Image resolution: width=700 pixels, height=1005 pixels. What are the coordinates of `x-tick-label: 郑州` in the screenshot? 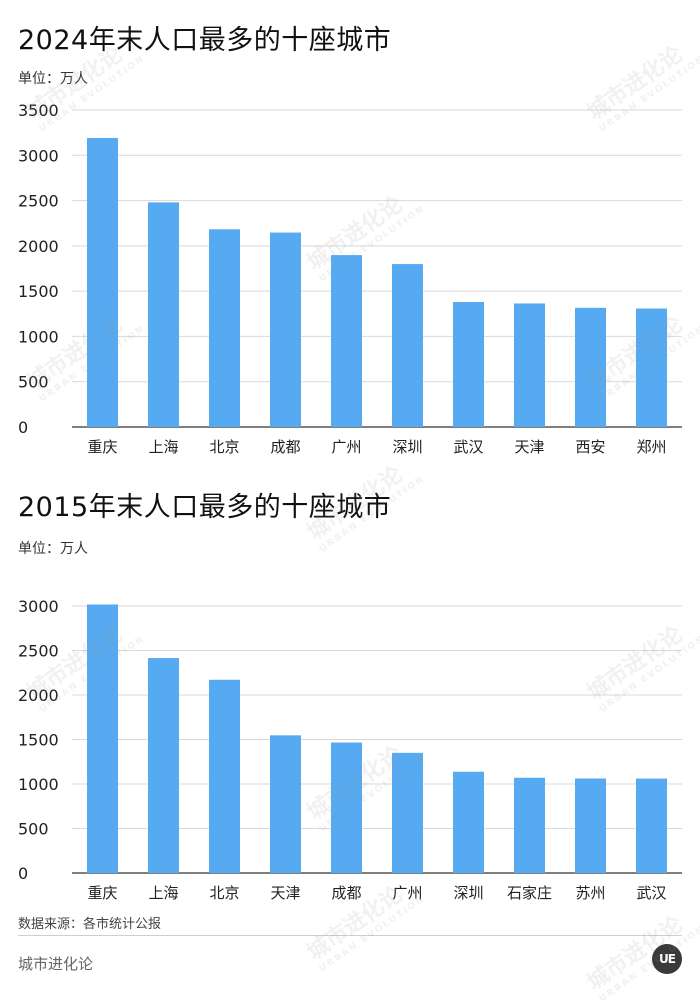 It's located at (651, 447).